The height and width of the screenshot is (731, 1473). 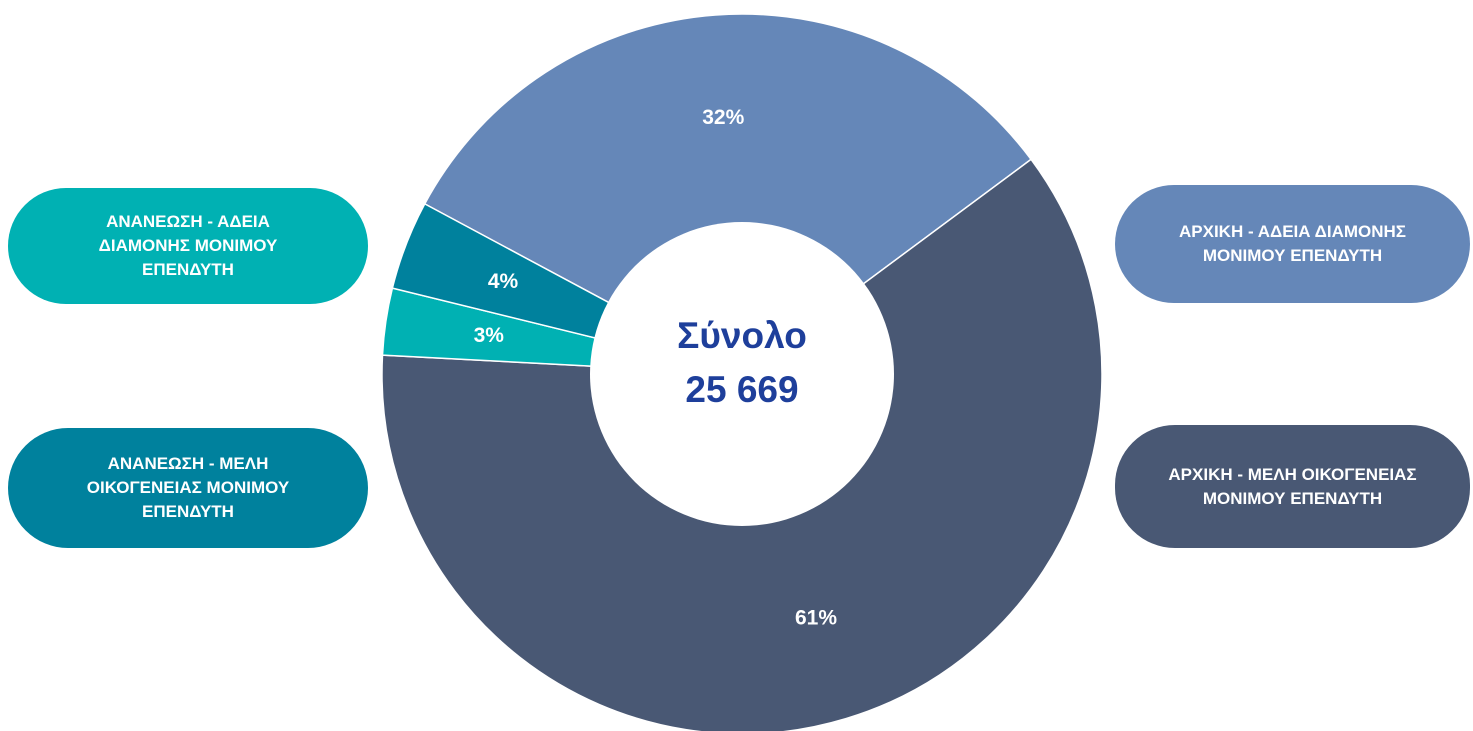 I want to click on slice-label: 4%, so click(x=503, y=281).